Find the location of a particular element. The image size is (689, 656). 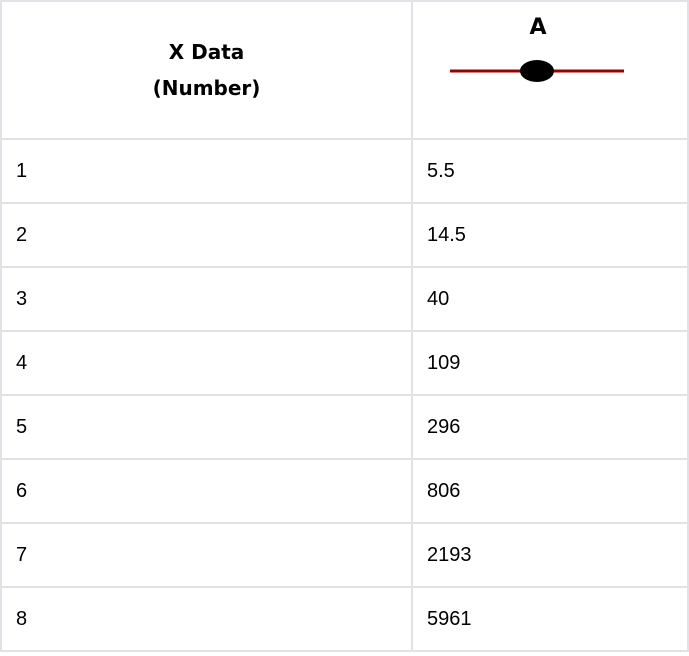

table-row: 8 5961 is located at coordinates (344, 619).